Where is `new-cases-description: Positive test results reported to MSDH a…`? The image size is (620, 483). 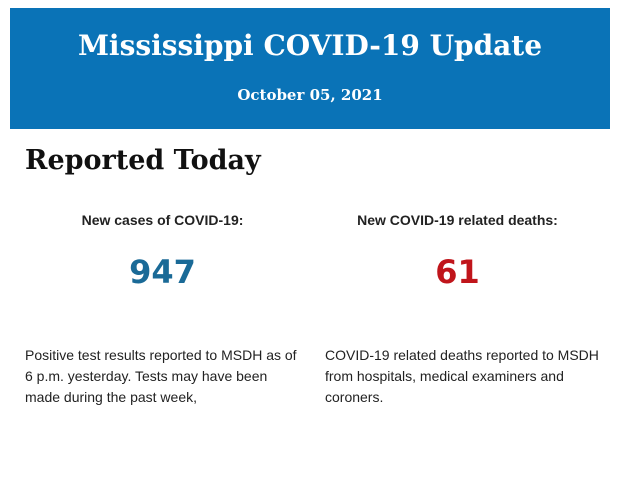 new-cases-description: Positive test results reported to MSDH a… is located at coordinates (161, 376).